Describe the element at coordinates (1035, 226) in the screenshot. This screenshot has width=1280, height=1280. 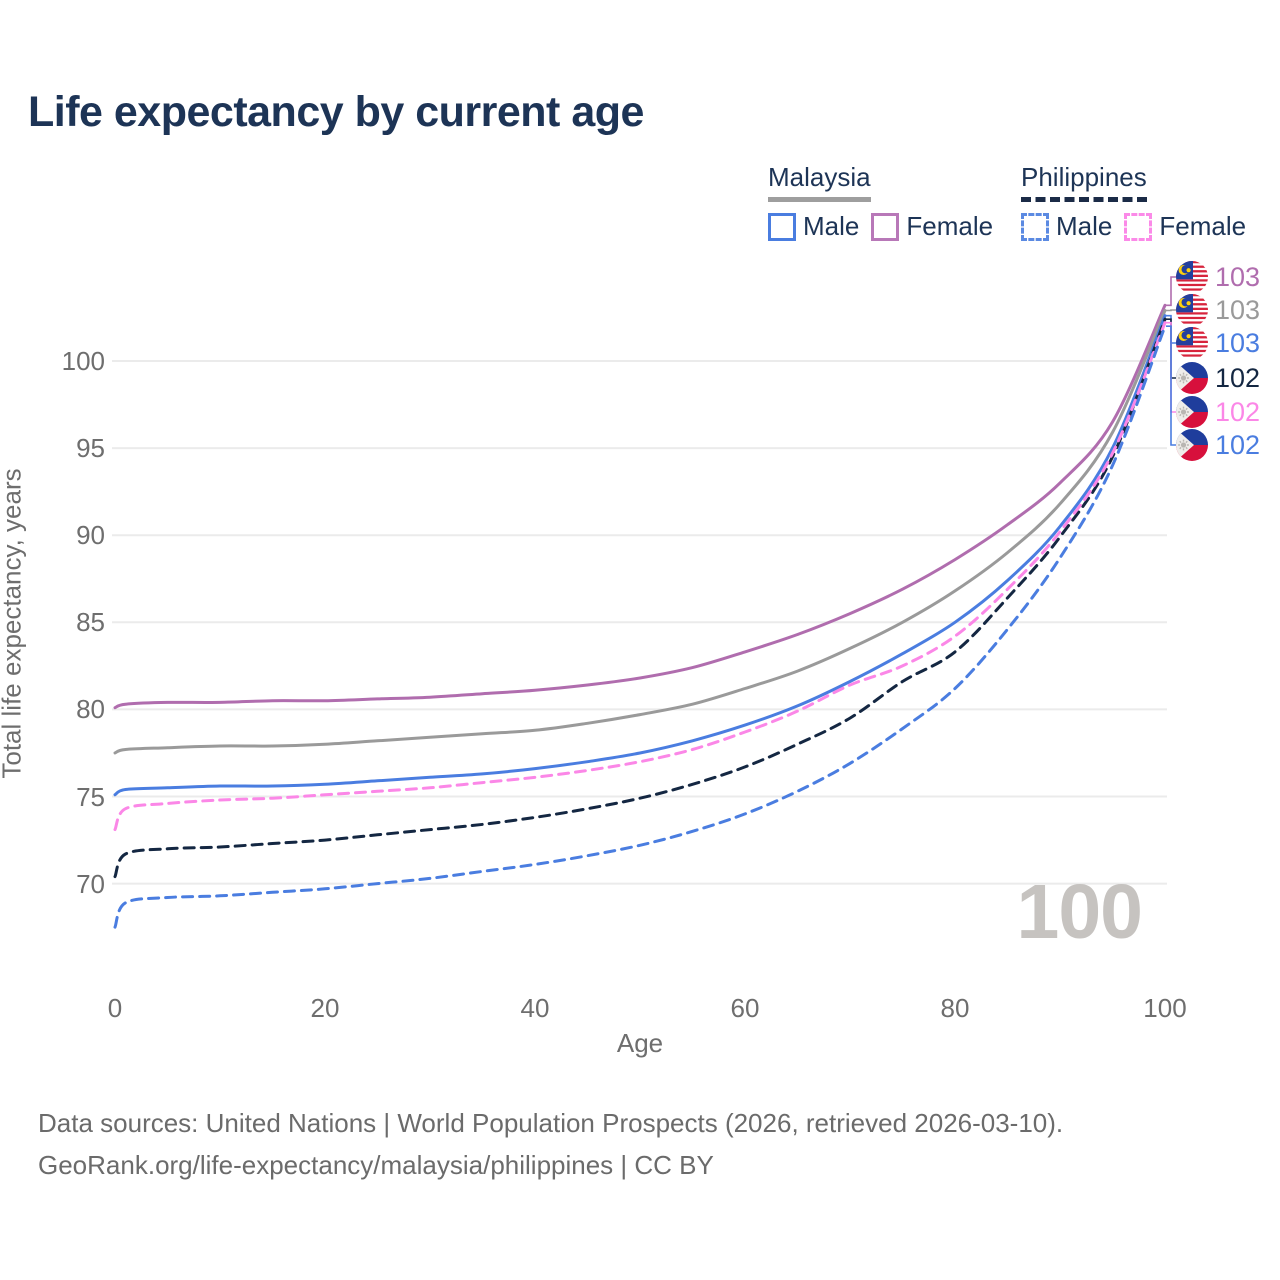
I see `philippines-male-swatch-icon` at that location.